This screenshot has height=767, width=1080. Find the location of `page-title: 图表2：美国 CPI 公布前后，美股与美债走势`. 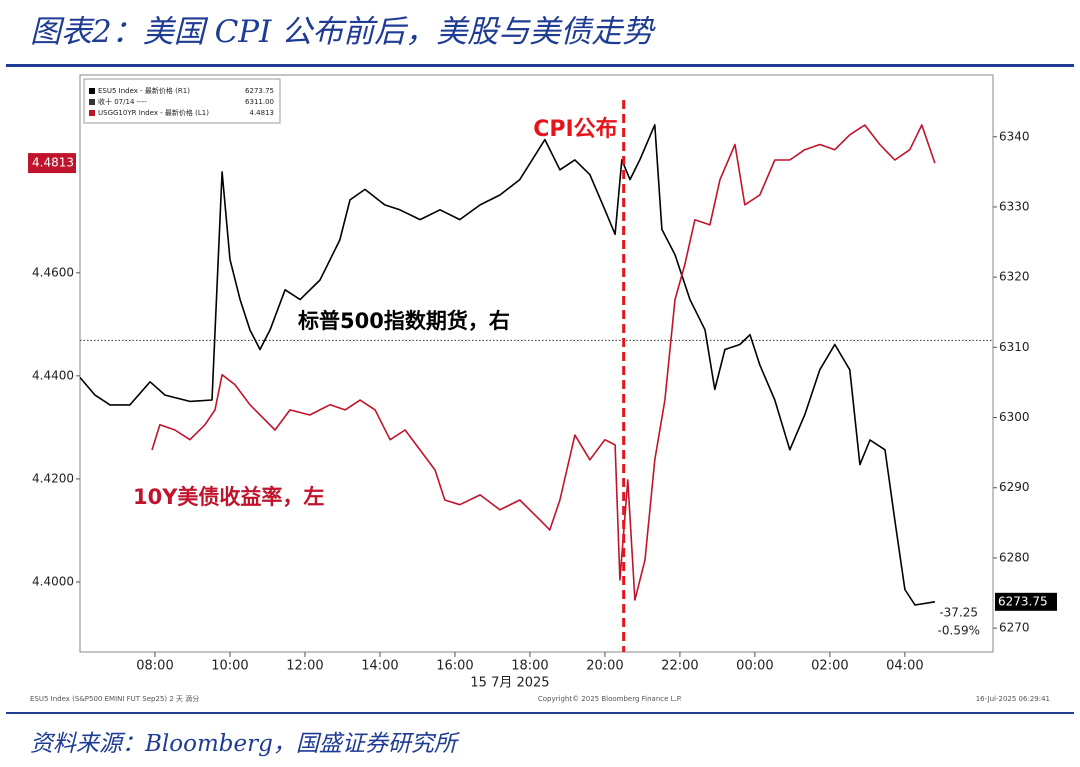

page-title: 图表2：美国 CPI 公布前后，美股与美债走势 is located at coordinates (342, 32).